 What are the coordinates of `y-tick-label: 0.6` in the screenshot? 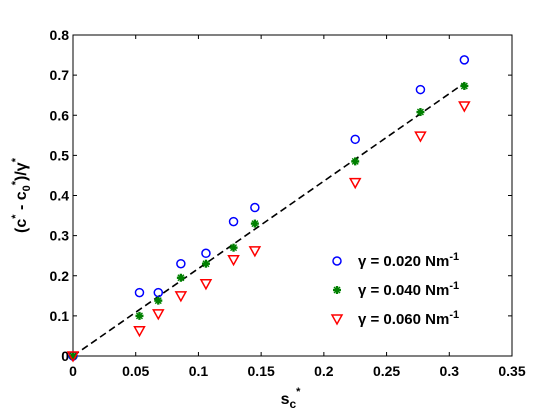 It's located at (60, 115).